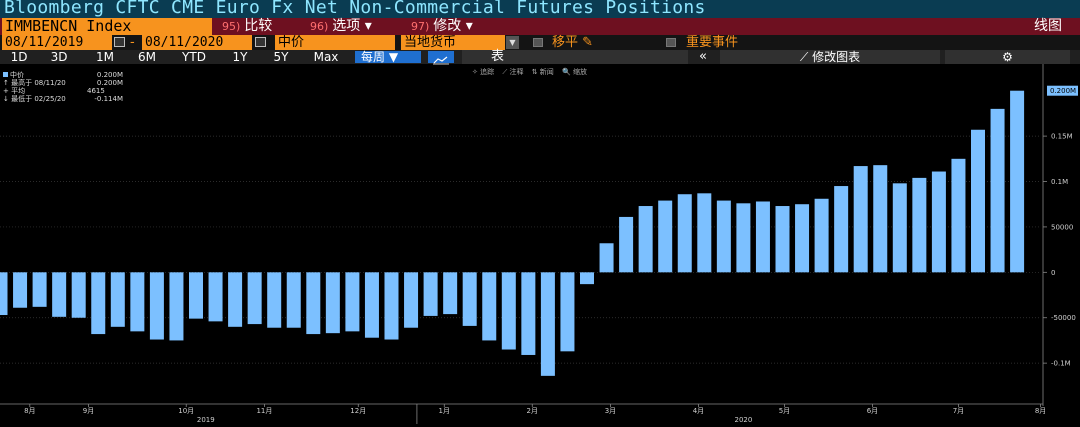  I want to click on compare-button: 95) 比较, so click(247, 26).